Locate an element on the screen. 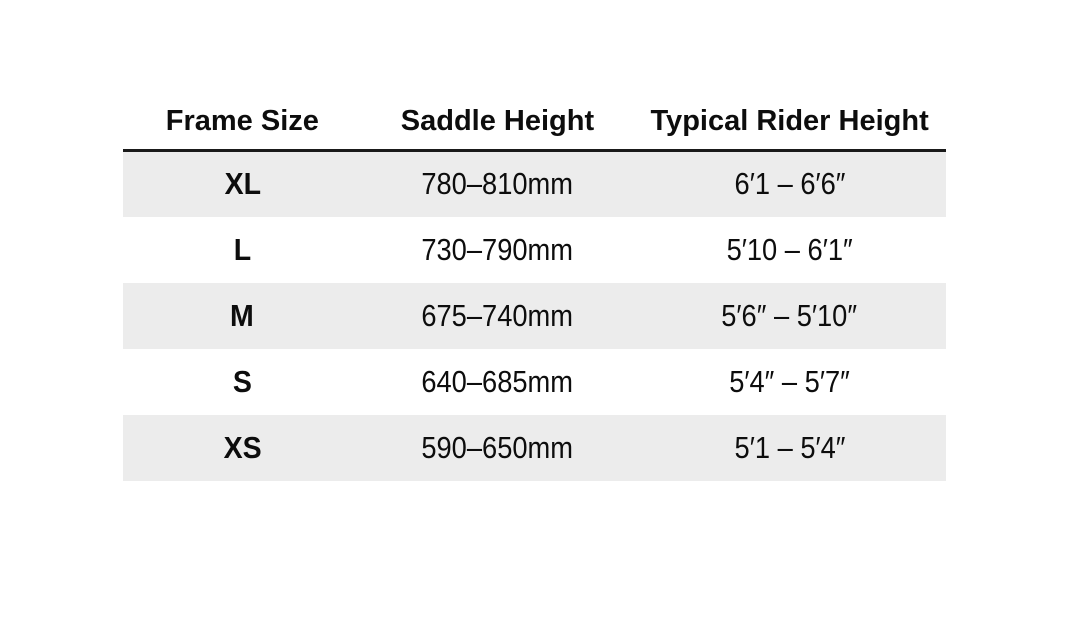 This screenshot has width=1080, height=638. column-header-frame-size: Frame Size is located at coordinates (242, 125).